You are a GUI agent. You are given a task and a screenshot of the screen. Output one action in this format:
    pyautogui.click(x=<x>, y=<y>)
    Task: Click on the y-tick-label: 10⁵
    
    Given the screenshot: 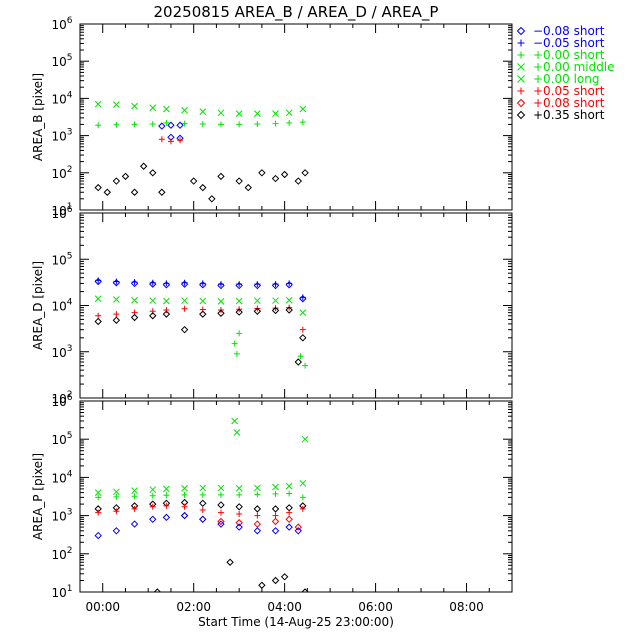 What is the action you would take?
    pyautogui.click(x=61, y=259)
    